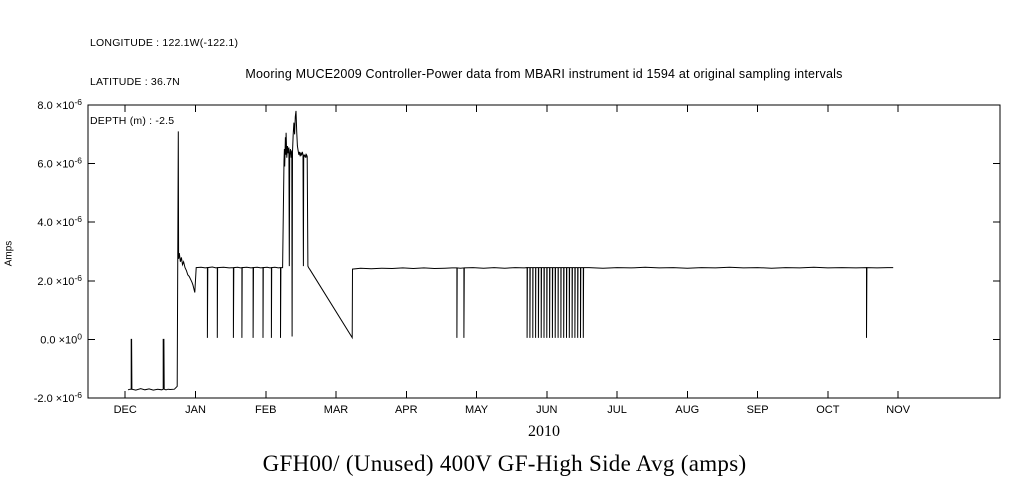 Image resolution: width=1009 pixels, height=504 pixels. What do you see at coordinates (58, 397) in the screenshot?
I see `y-tick-label: -2.0 ×10⁻⁶` at bounding box center [58, 397].